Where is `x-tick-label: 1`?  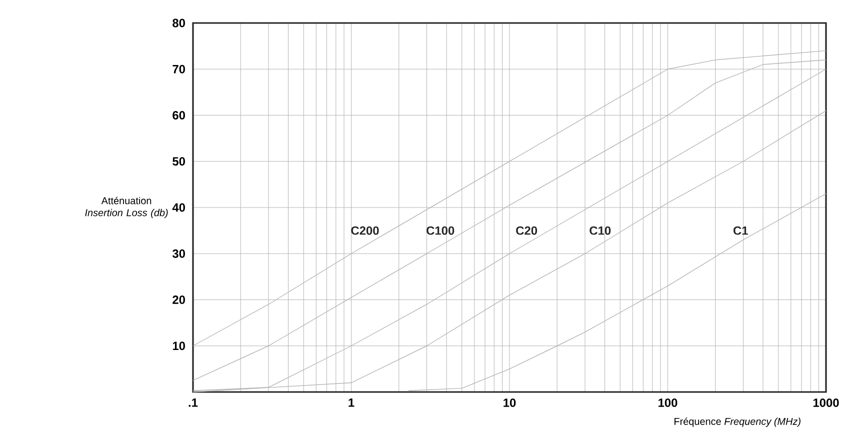 x-tick-label: 1 is located at coordinates (351, 402).